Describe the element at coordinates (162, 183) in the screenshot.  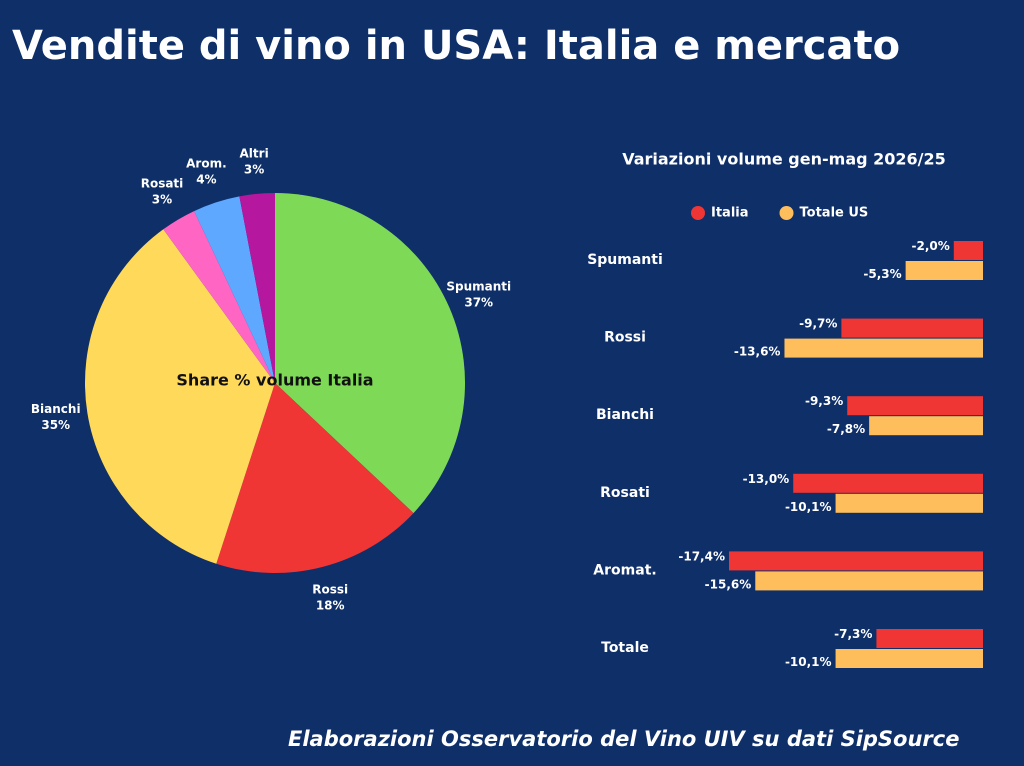
I see `slice-label: Rosati` at that location.